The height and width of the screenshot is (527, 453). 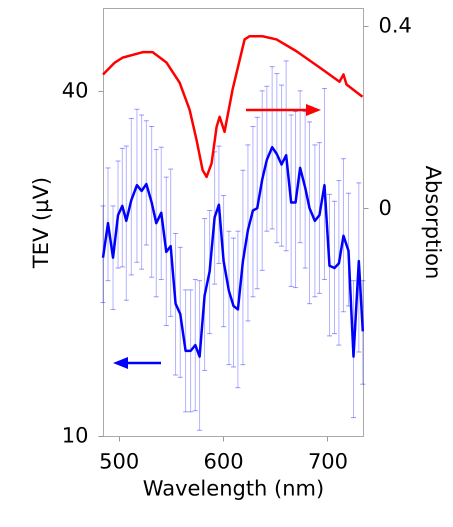 I want to click on x-axis-title: Wavelength (nm), so click(x=233, y=488).